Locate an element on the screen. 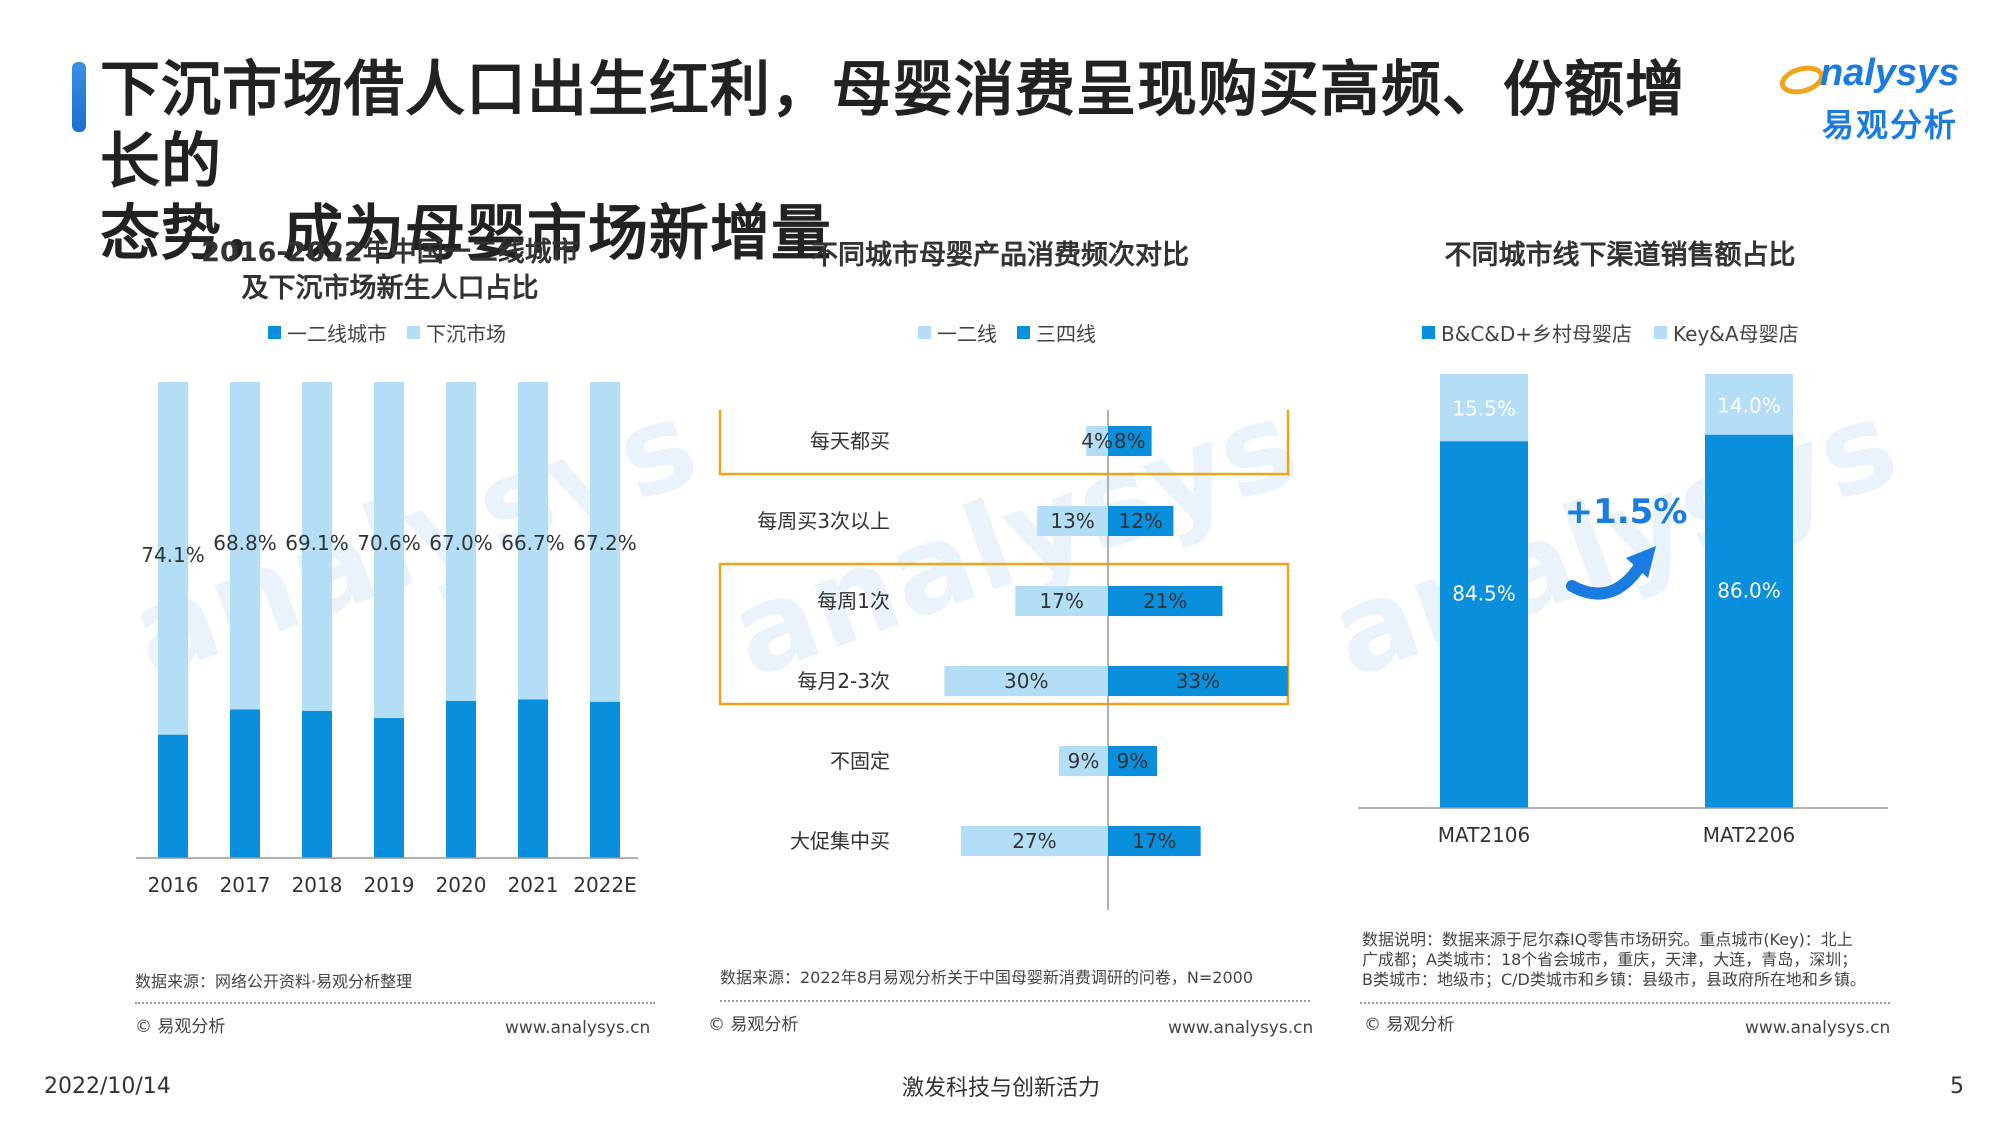 The image size is (2000, 1125). growth-annotation: +1.5% is located at coordinates (1626, 512).